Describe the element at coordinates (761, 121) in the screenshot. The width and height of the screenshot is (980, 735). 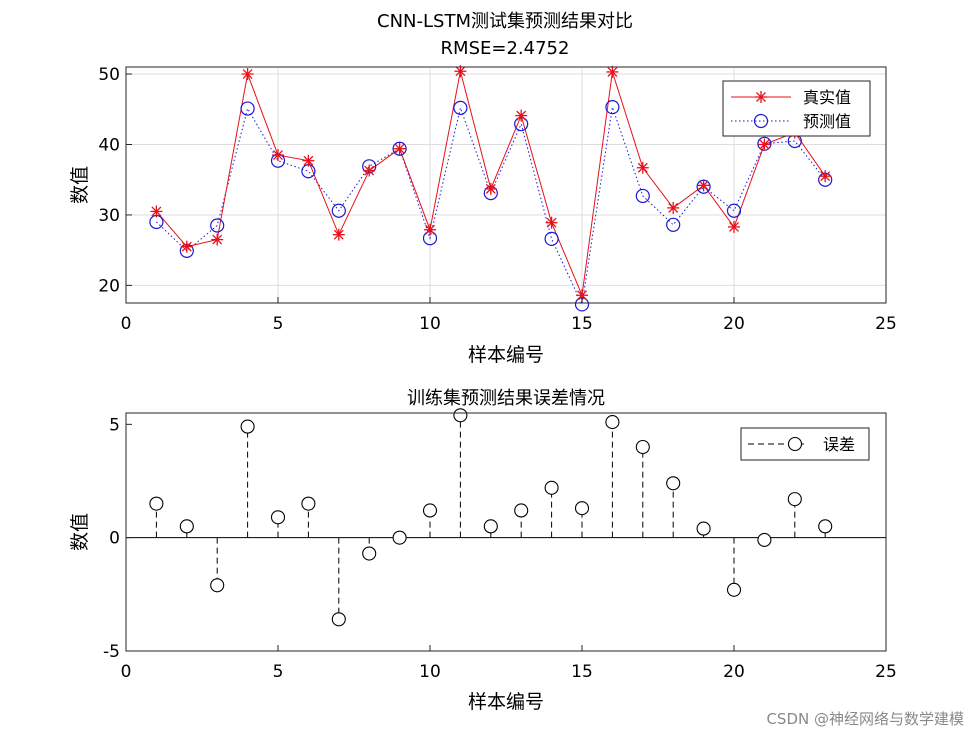
I see `legend-marker-pred` at that location.